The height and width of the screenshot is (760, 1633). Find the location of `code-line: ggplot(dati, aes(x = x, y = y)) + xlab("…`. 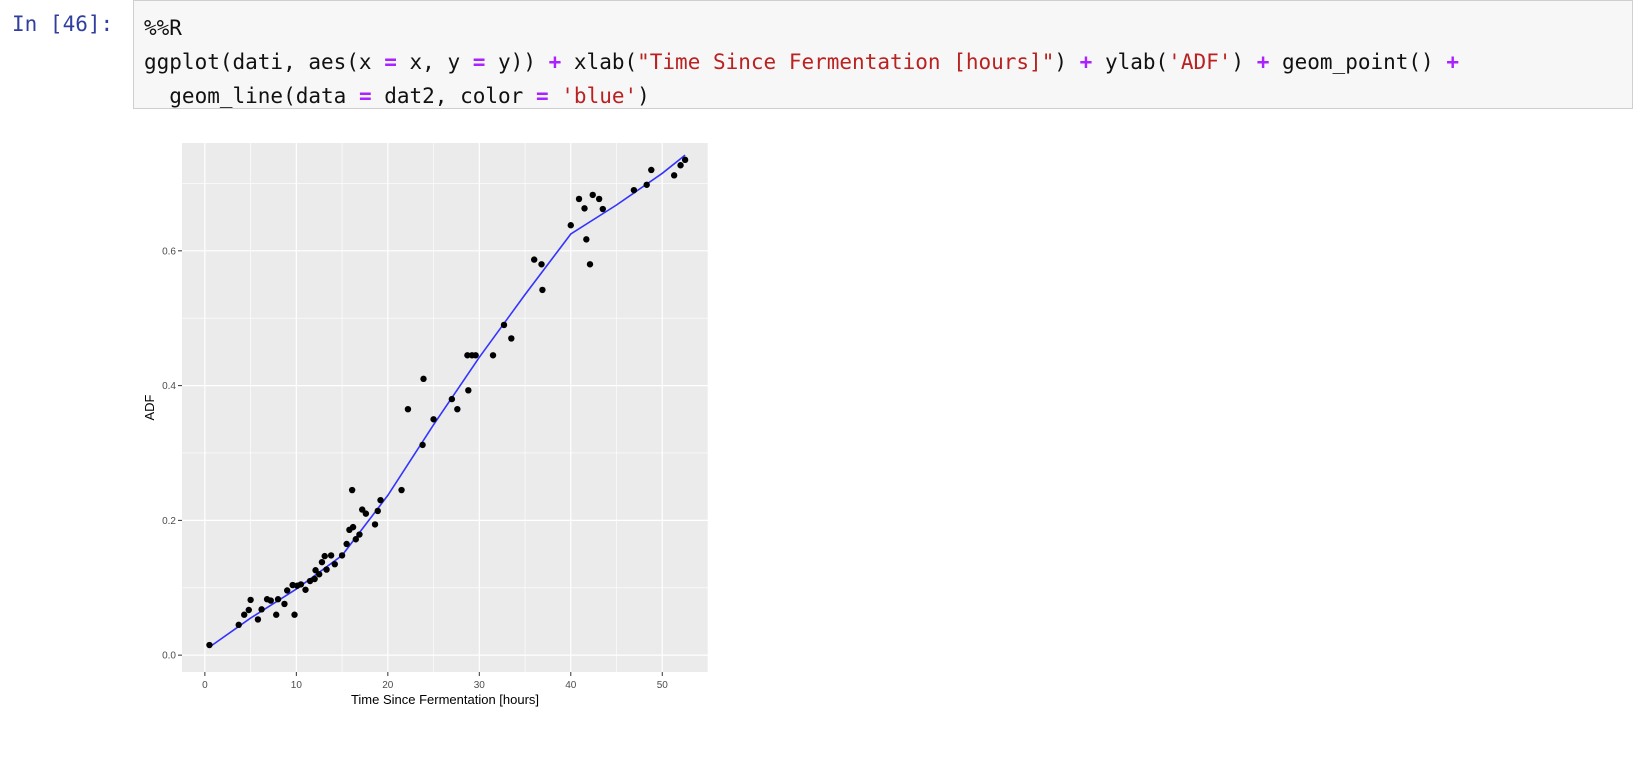

code-line: ggplot(dati, aes(x = x, y = y)) + xlab("… is located at coordinates (801, 62).